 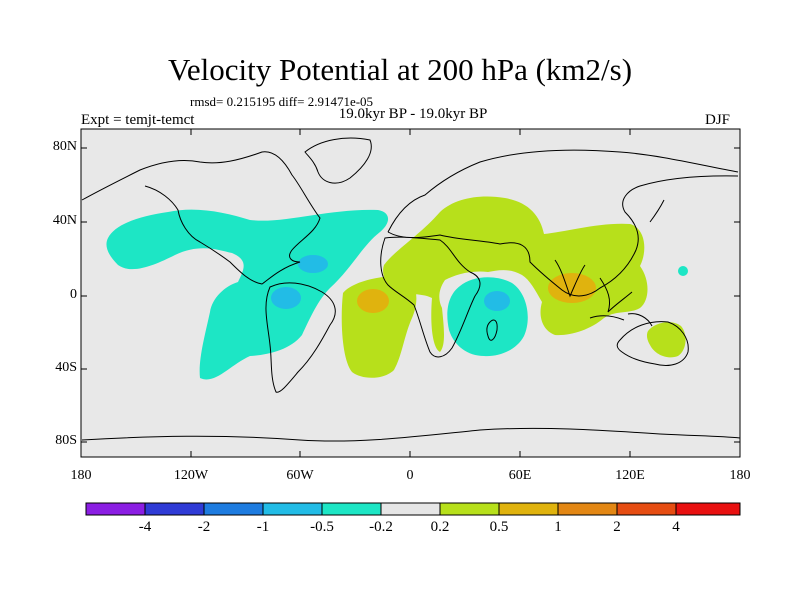 I want to click on colorbar-label: 2, so click(x=617, y=527).